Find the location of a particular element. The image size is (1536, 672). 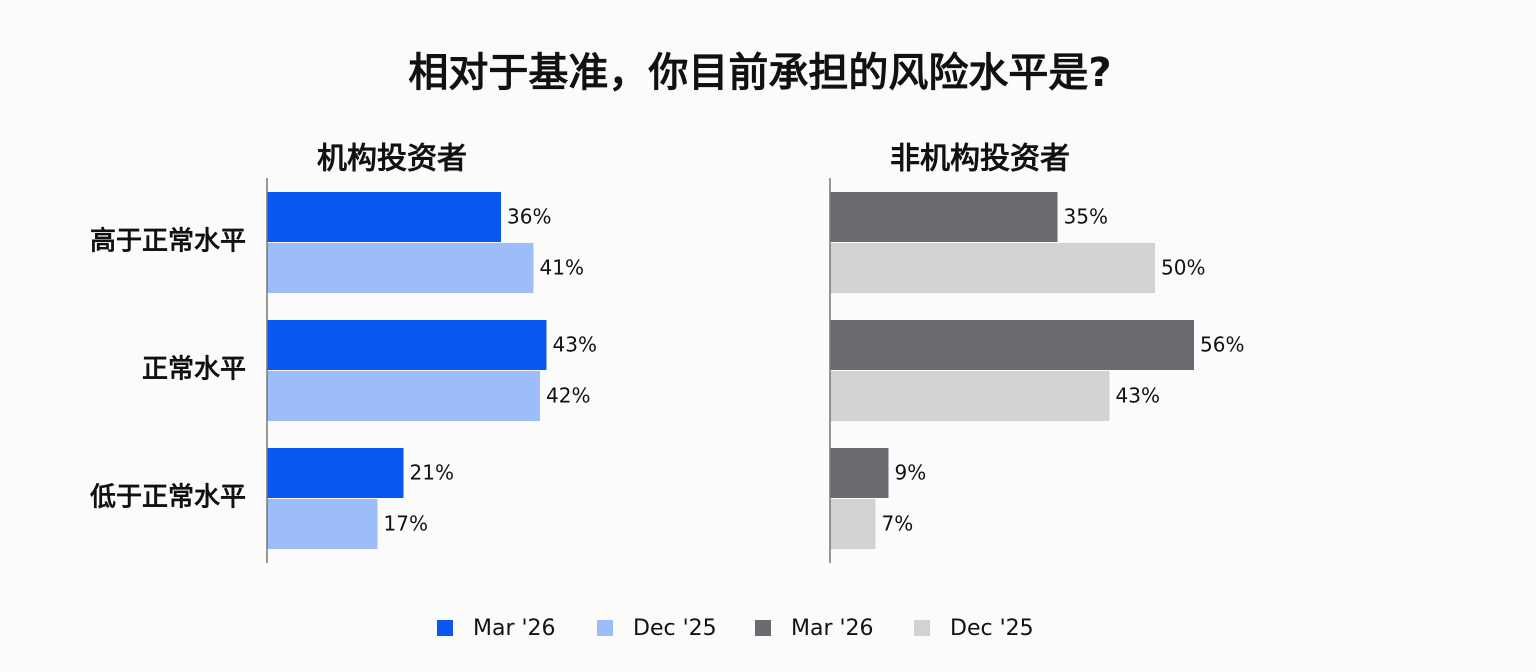

value-label: 35% is located at coordinates (1086, 217).